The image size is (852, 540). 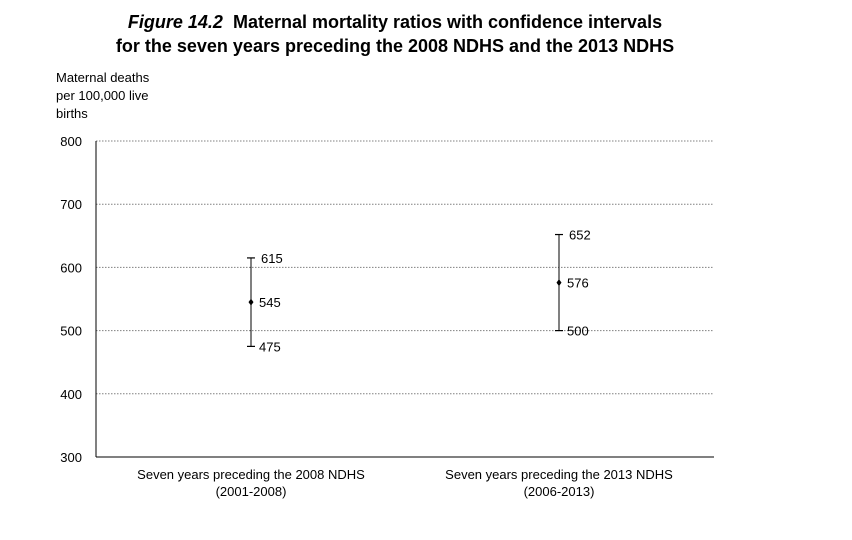 I want to click on y-axis-label-line-1: Maternal deaths, so click(x=103, y=77).